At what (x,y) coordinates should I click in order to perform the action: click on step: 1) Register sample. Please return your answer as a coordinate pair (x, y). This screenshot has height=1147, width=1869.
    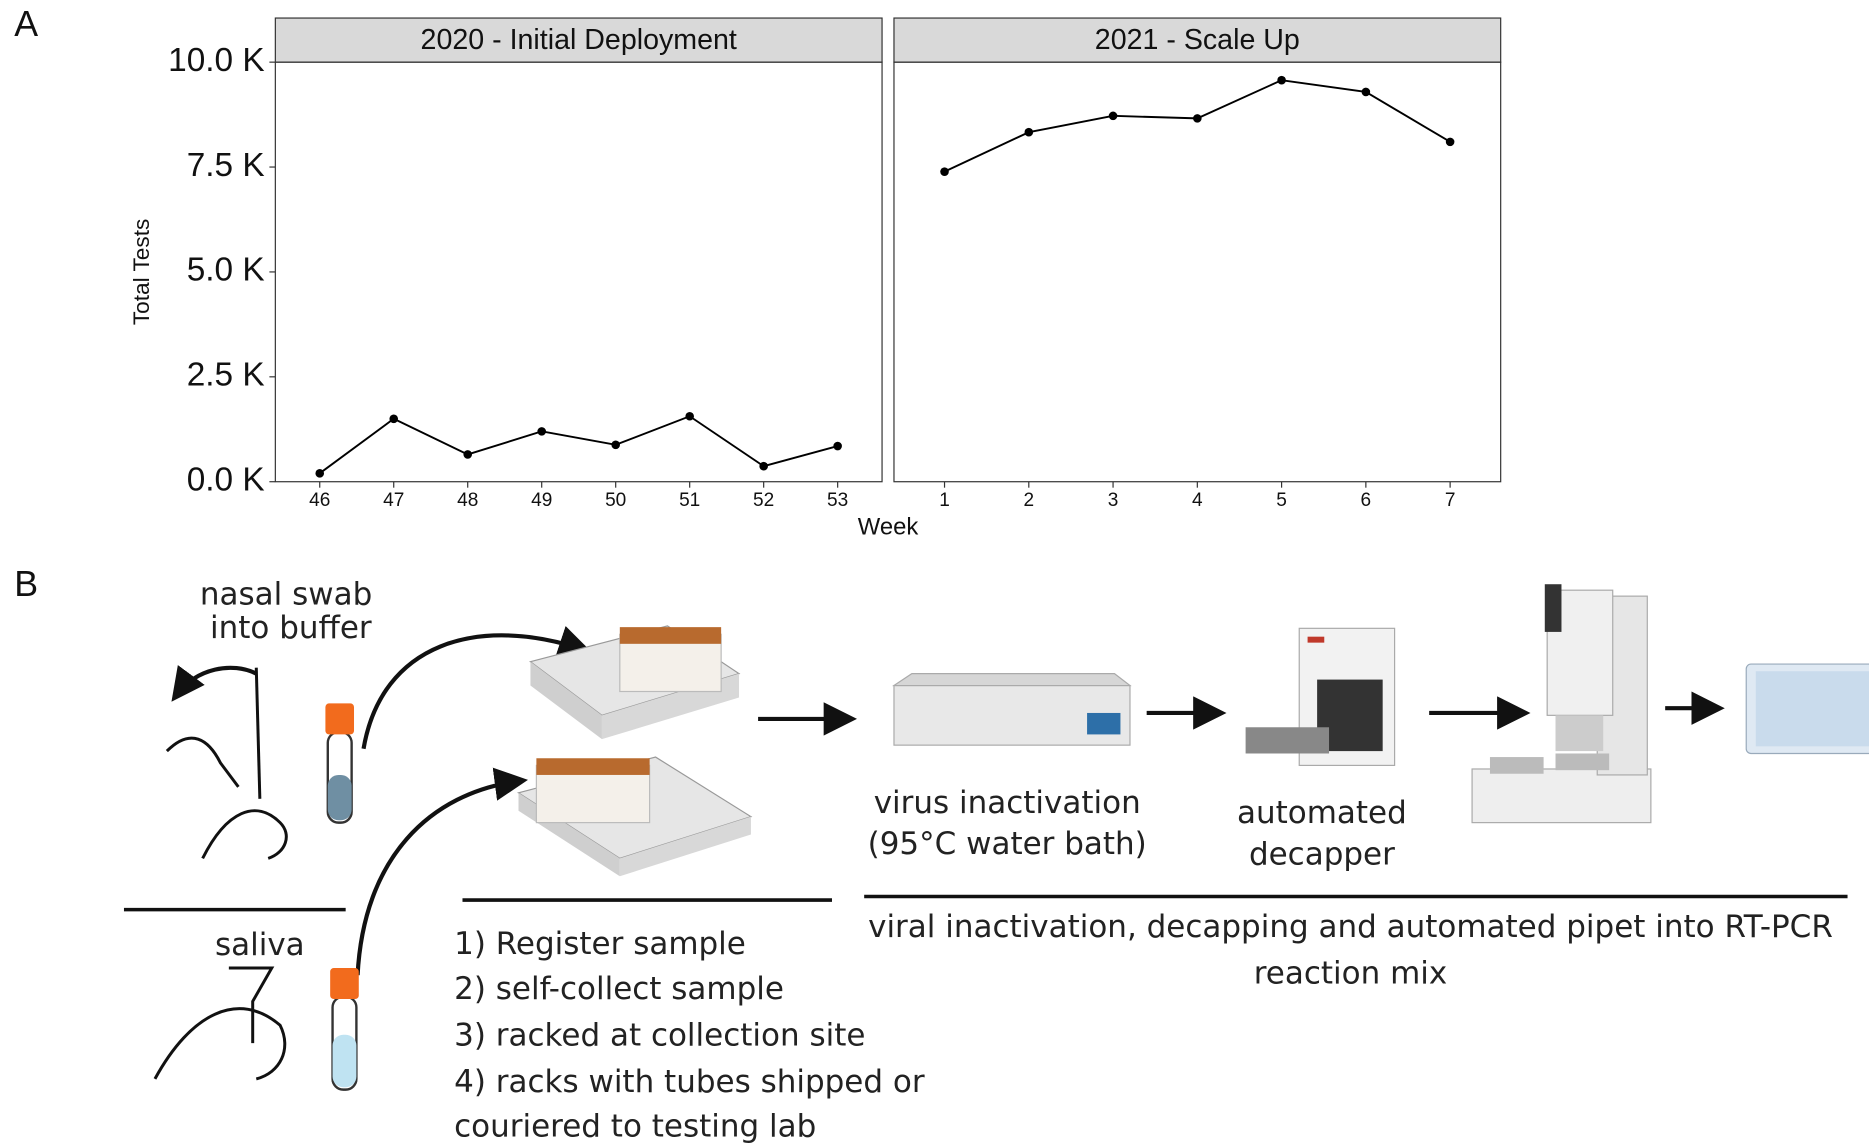
    Looking at the image, I should click on (600, 944).